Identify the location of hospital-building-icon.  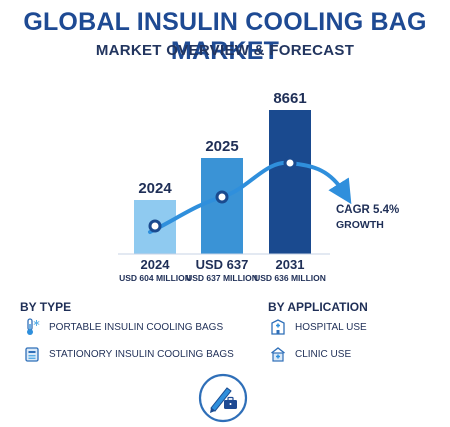
(278, 327).